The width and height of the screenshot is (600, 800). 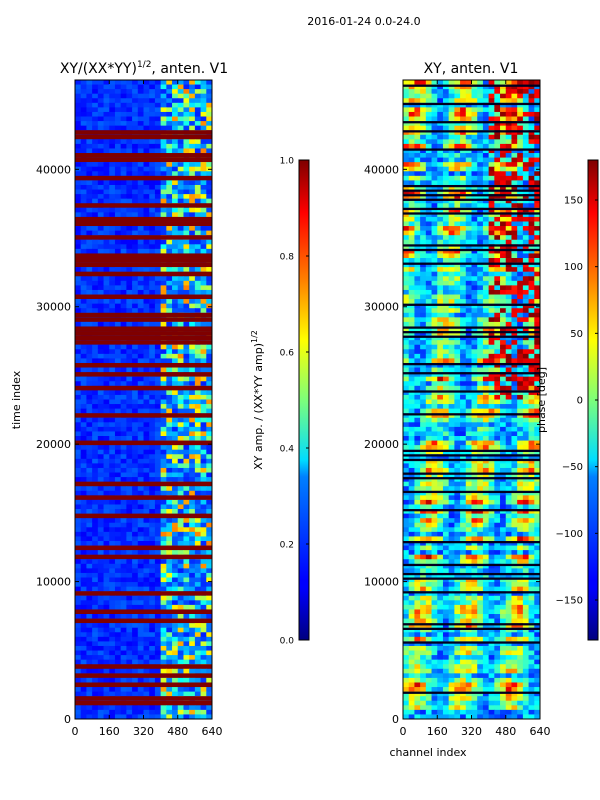 What do you see at coordinates (287, 546) in the screenshot?
I see `colorbar-tick-label: 0.2` at bounding box center [287, 546].